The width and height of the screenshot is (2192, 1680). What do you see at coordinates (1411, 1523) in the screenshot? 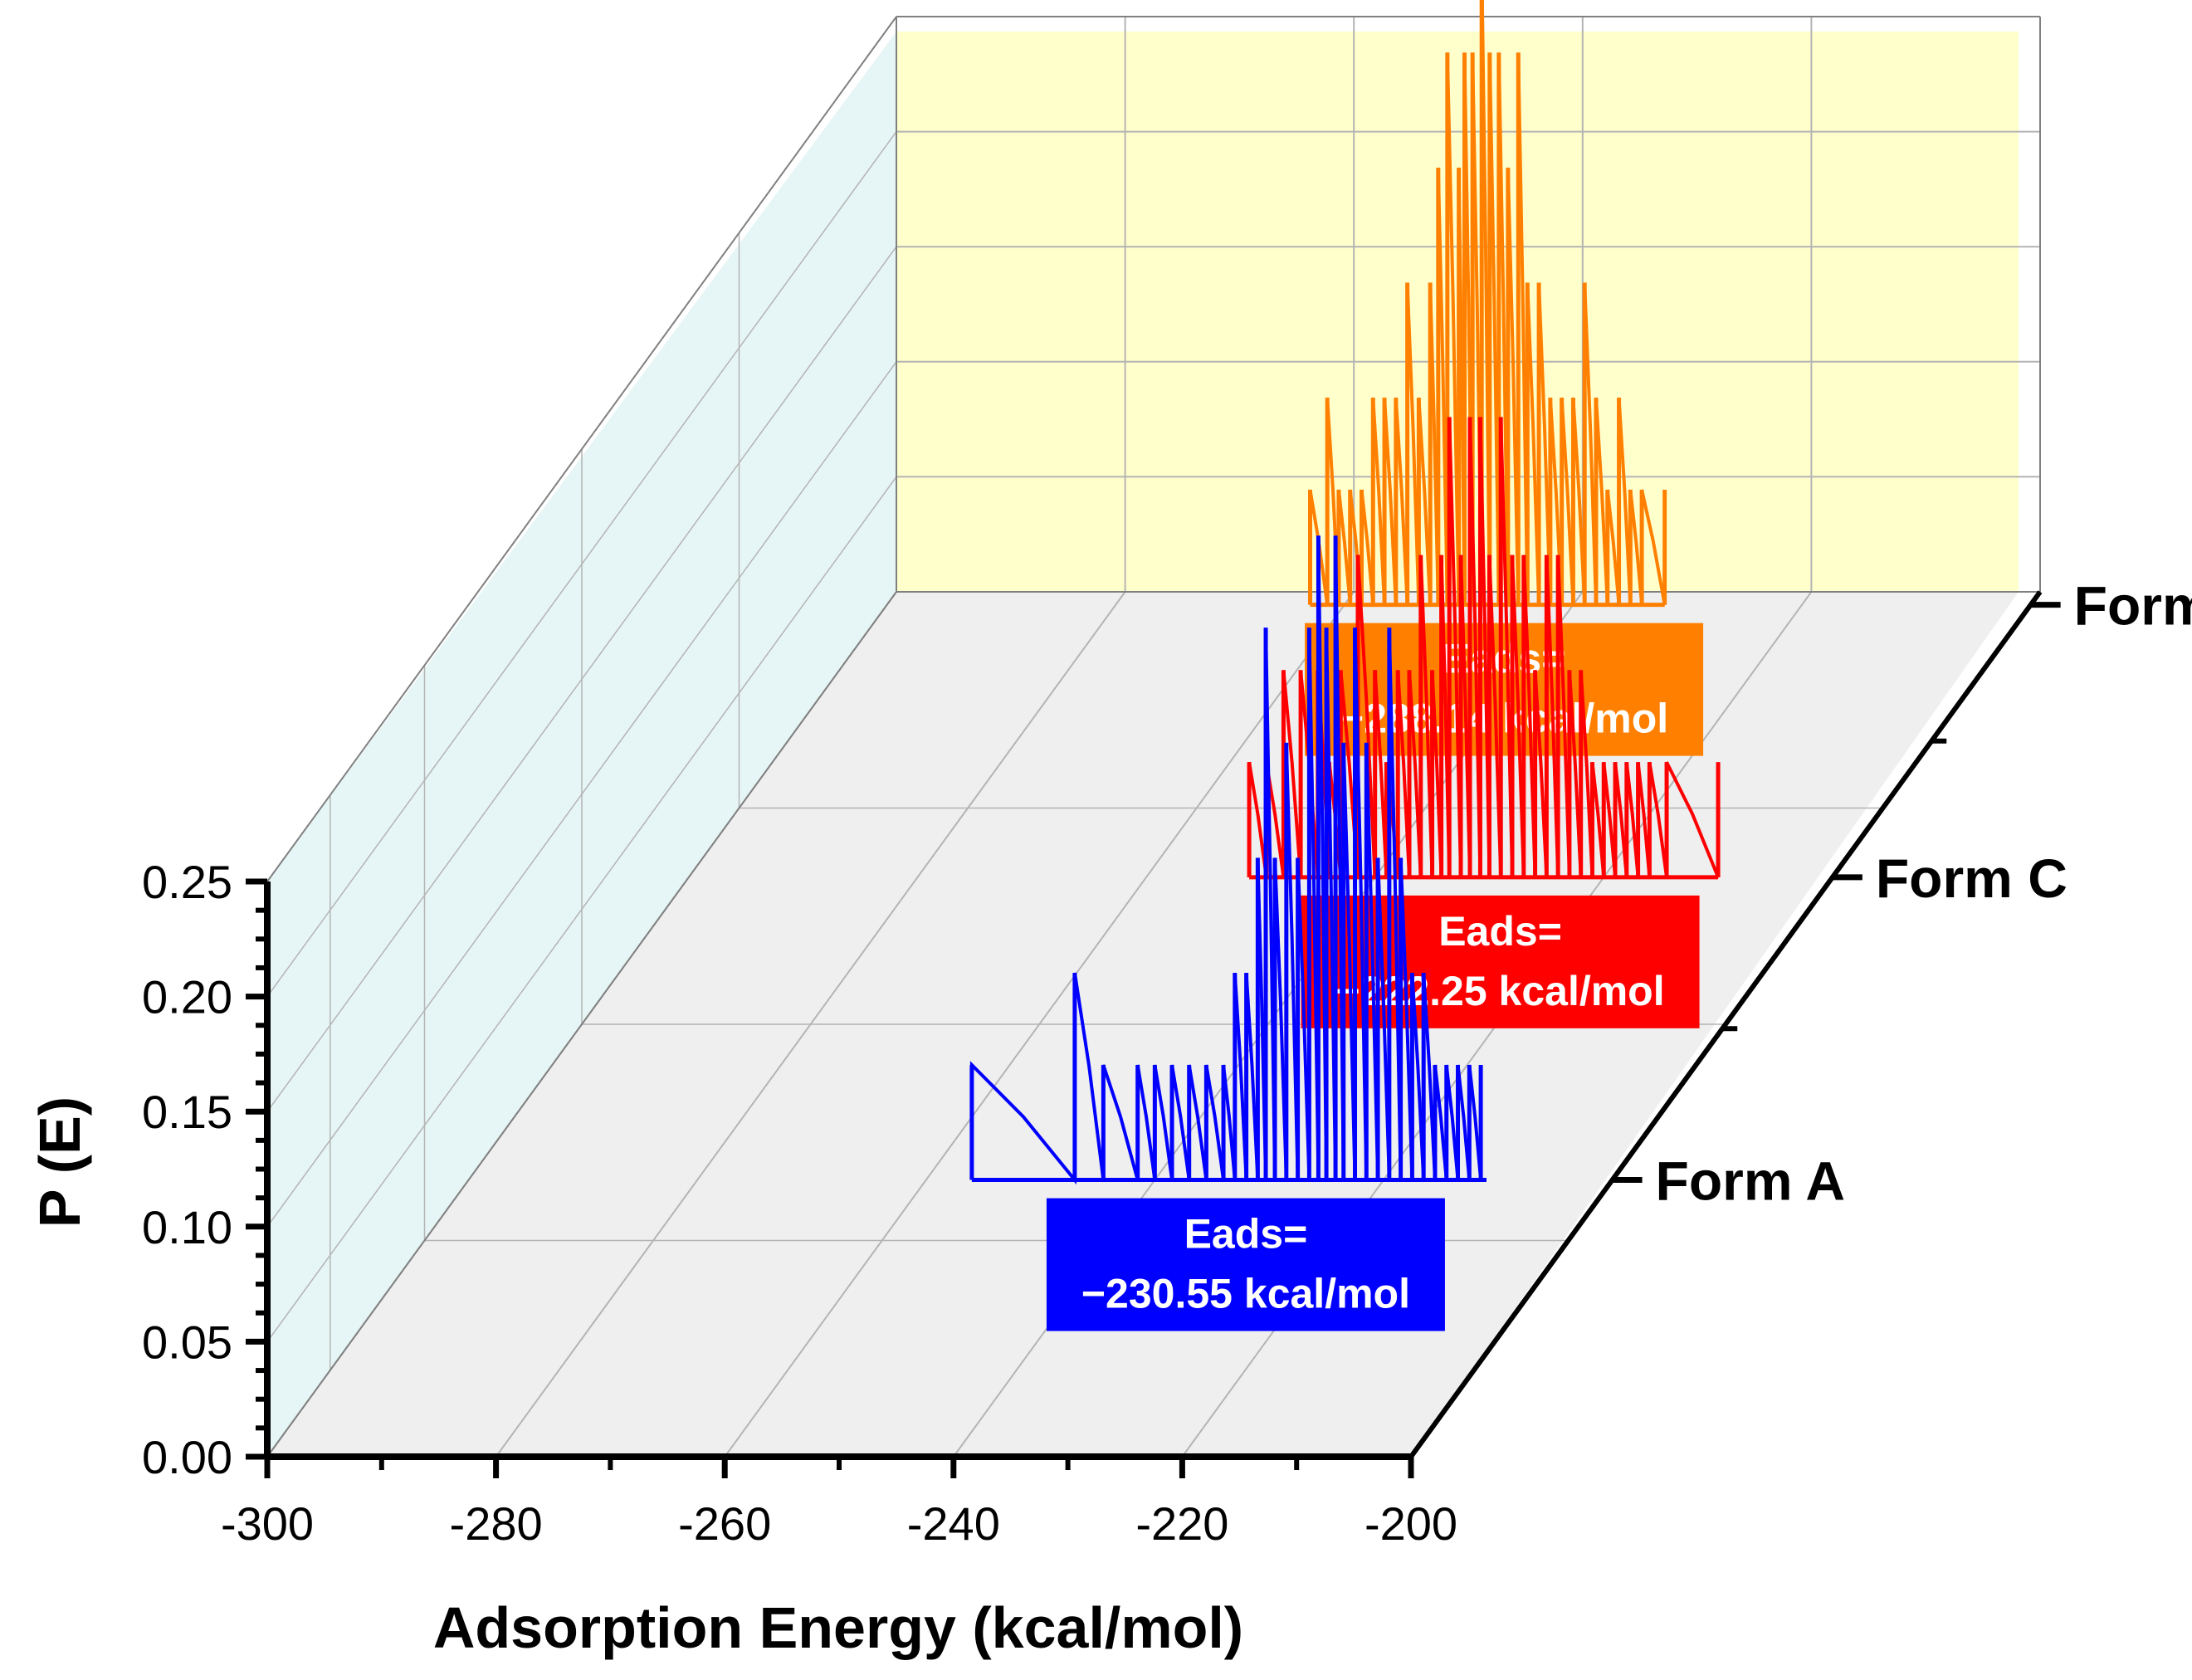
I see `x-tick-label: -200` at bounding box center [1411, 1523].